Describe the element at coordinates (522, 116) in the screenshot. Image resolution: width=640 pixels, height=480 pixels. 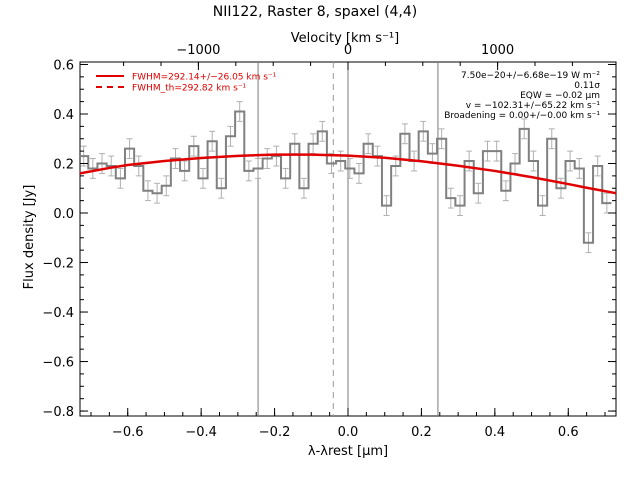
I see `annotation-text: Broadening = 0.00+/−0.00 km s⁻¹` at that location.